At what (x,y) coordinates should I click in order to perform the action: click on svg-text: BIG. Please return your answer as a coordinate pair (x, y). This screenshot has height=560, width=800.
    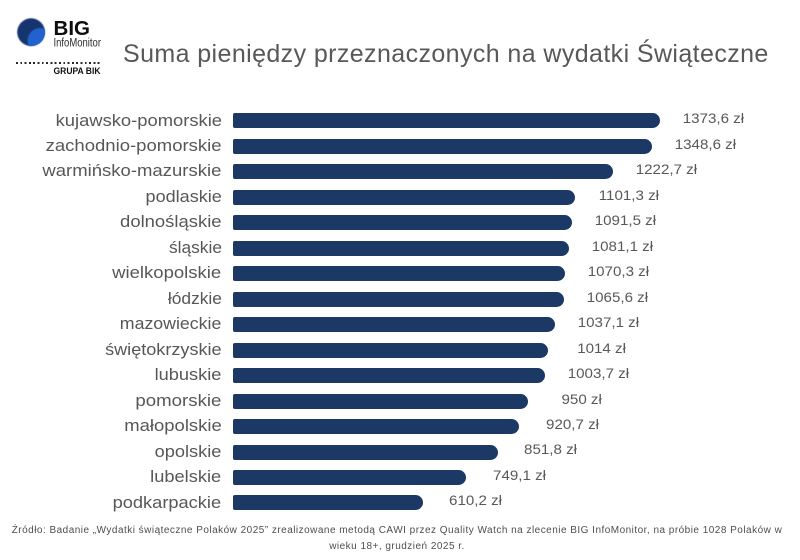
    Looking at the image, I should click on (72, 29).